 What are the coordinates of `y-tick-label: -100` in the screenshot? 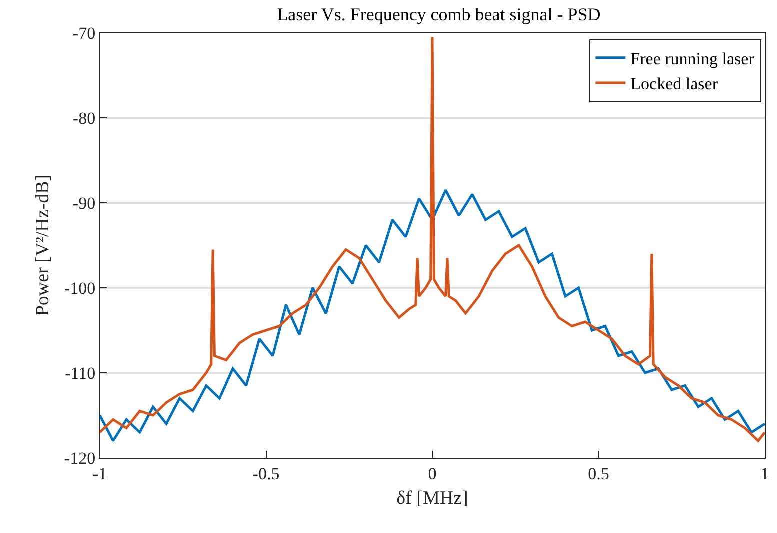 It's located at (80, 288).